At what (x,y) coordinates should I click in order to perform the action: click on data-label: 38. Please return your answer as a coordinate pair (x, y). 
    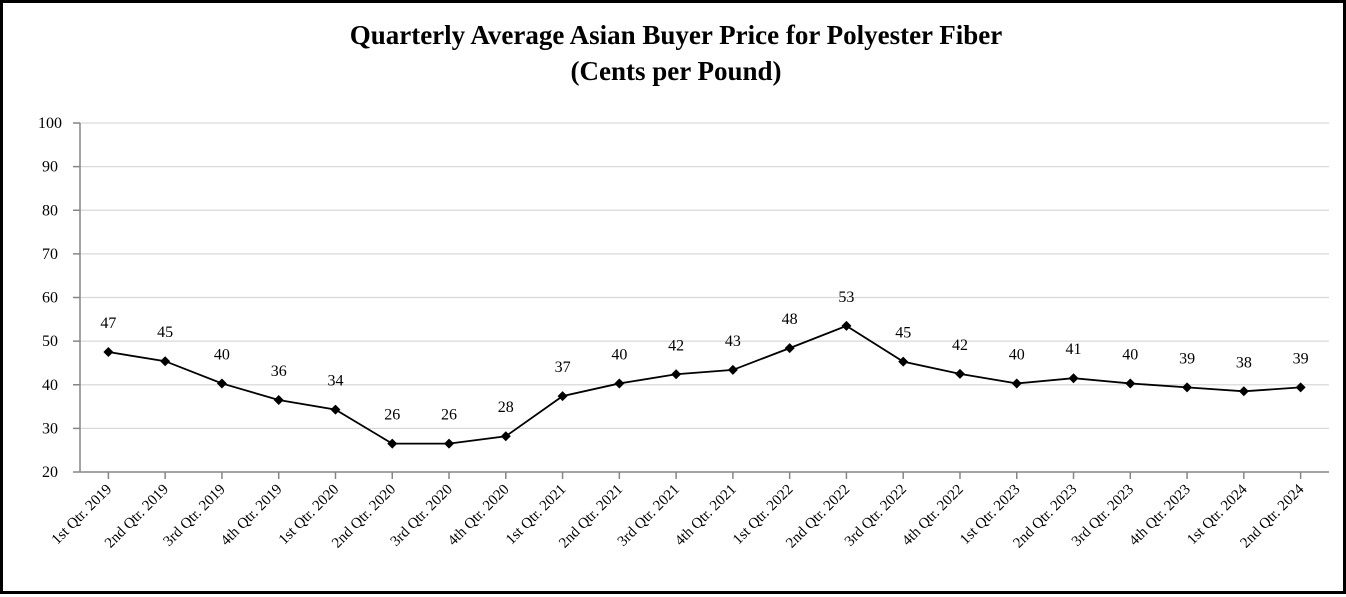
    Looking at the image, I should click on (1244, 362).